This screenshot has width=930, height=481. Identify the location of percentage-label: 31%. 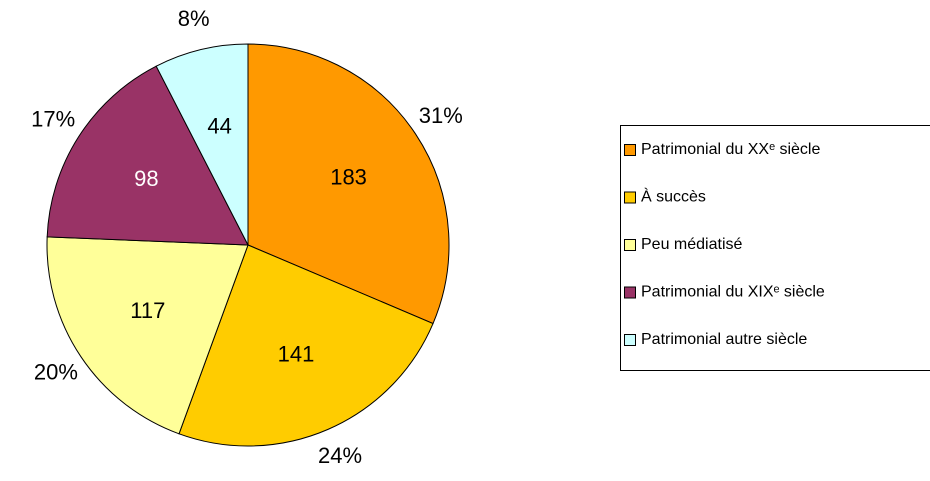
(441, 115).